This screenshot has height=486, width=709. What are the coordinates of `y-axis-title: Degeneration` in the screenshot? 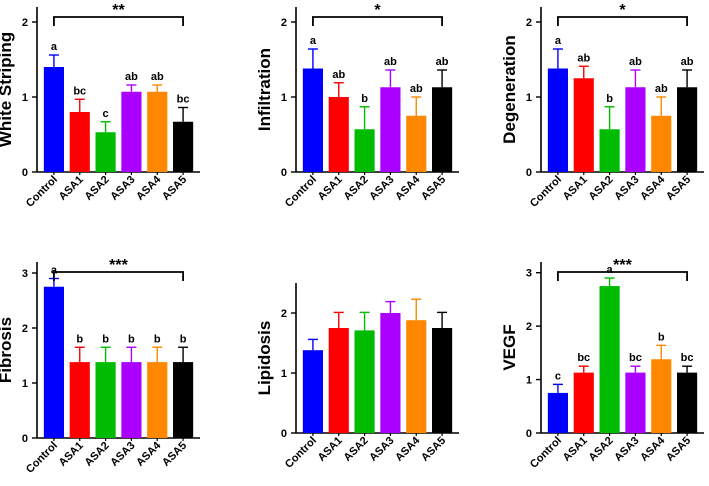 It's located at (509, 89).